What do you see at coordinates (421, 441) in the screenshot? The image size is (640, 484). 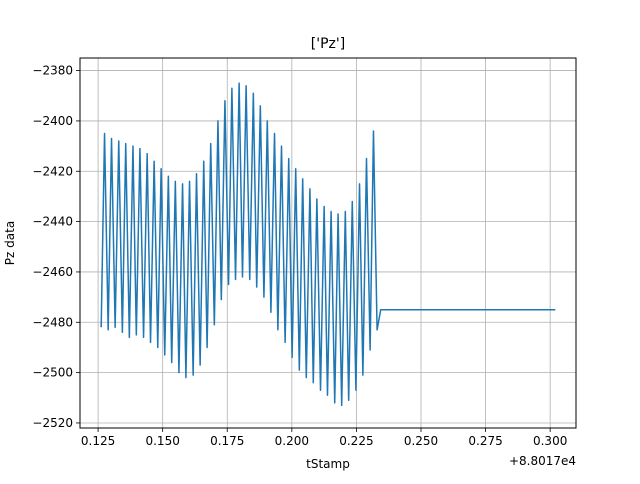 I see `x-tick-label: 0.250` at bounding box center [421, 441].